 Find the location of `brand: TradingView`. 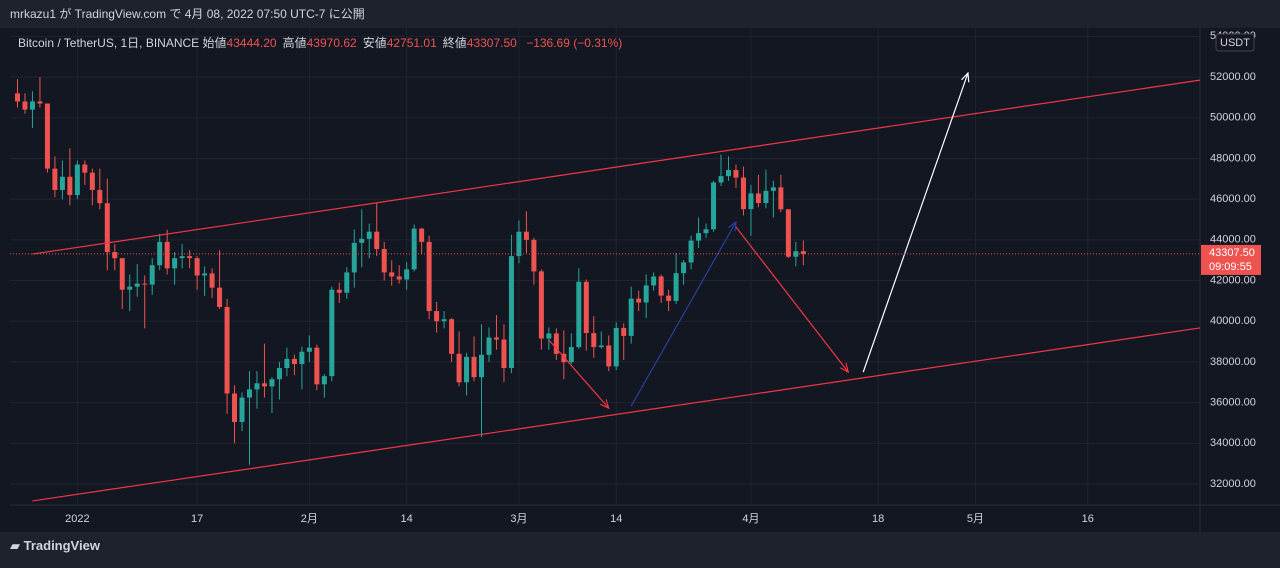

brand: TradingView is located at coordinates (61, 545).